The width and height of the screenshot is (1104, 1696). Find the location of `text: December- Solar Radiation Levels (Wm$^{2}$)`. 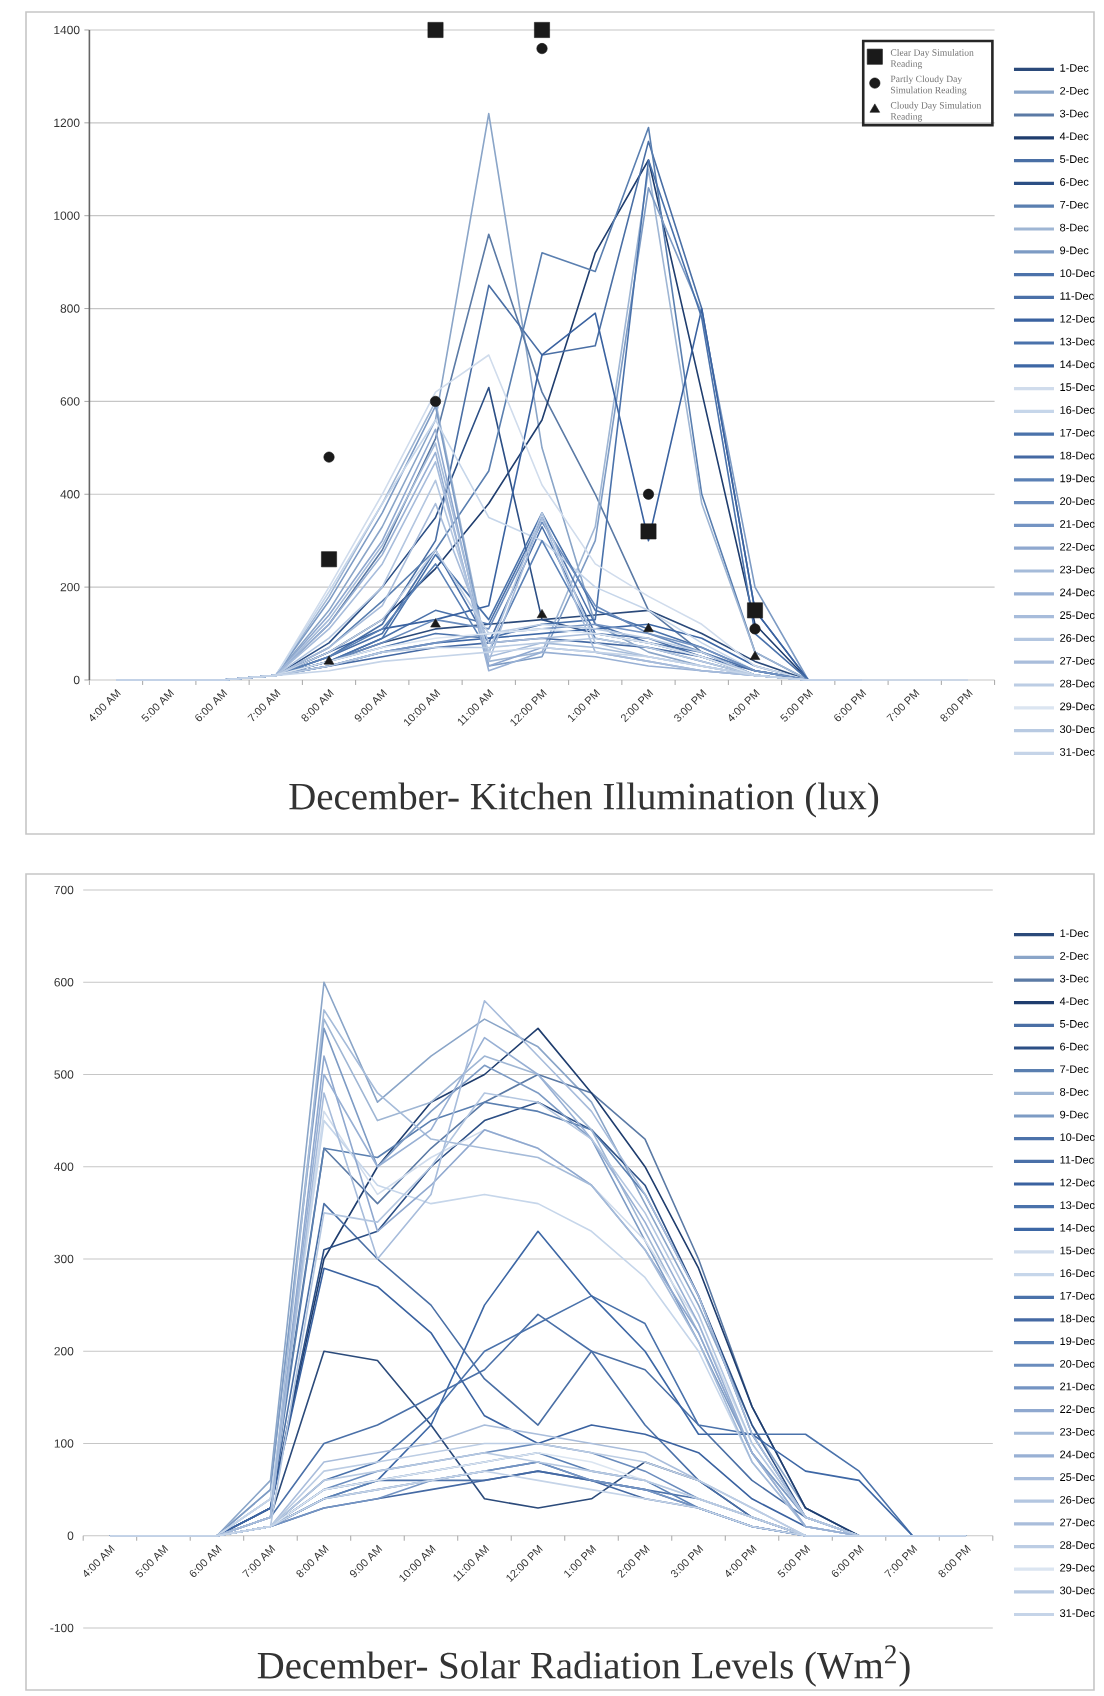

text: December- Solar Radiation Levels (Wm$^{2}$) is located at coordinates (583, 1666).